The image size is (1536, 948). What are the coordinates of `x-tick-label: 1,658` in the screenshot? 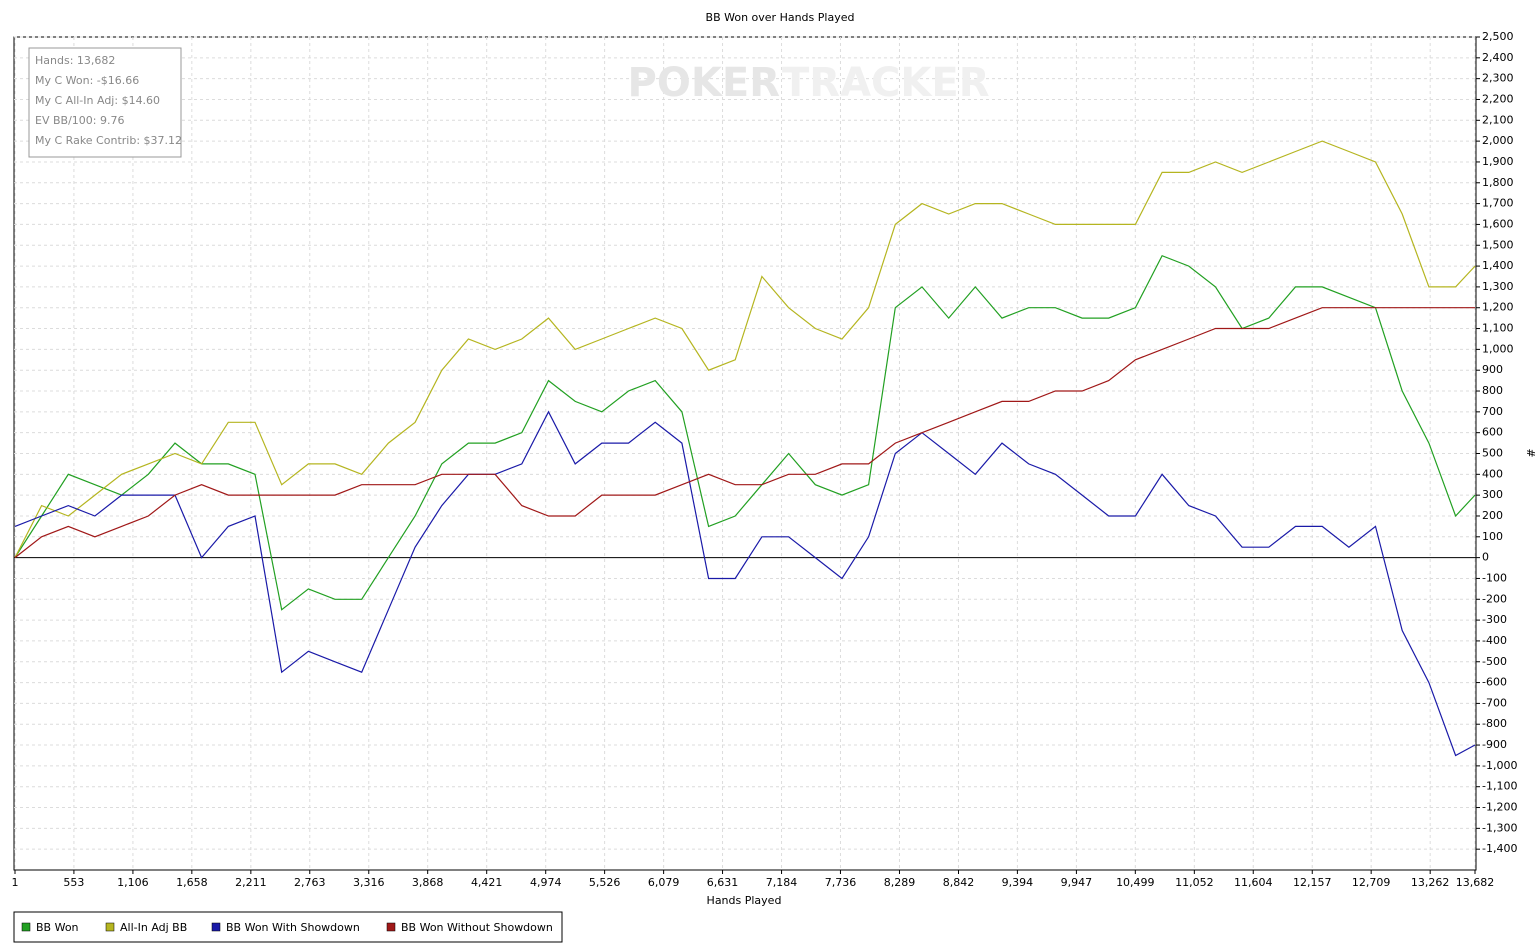 It's located at (192, 882).